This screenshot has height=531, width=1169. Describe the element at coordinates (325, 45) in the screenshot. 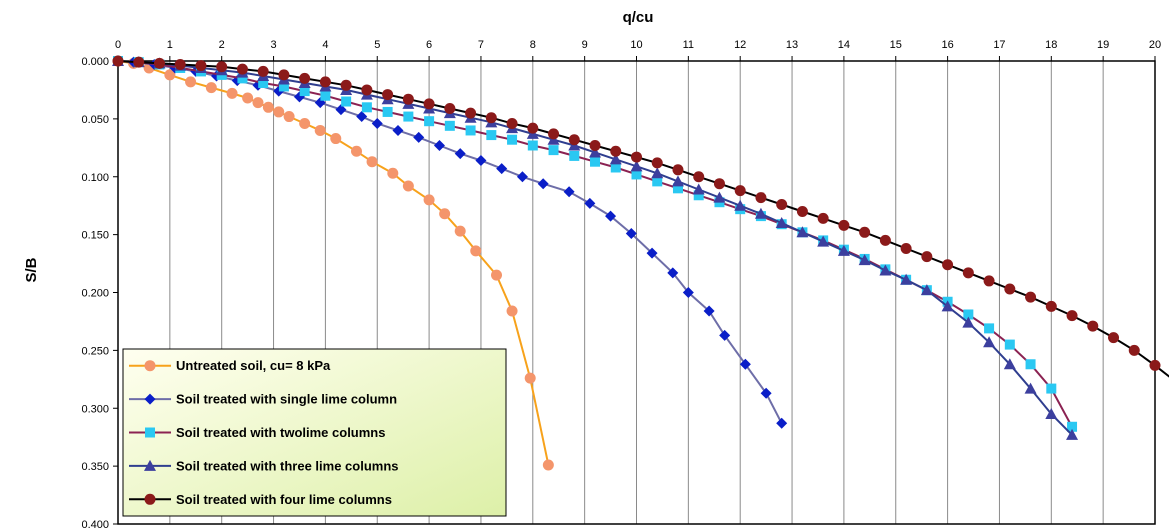

I see `x-tick-label: 4` at that location.